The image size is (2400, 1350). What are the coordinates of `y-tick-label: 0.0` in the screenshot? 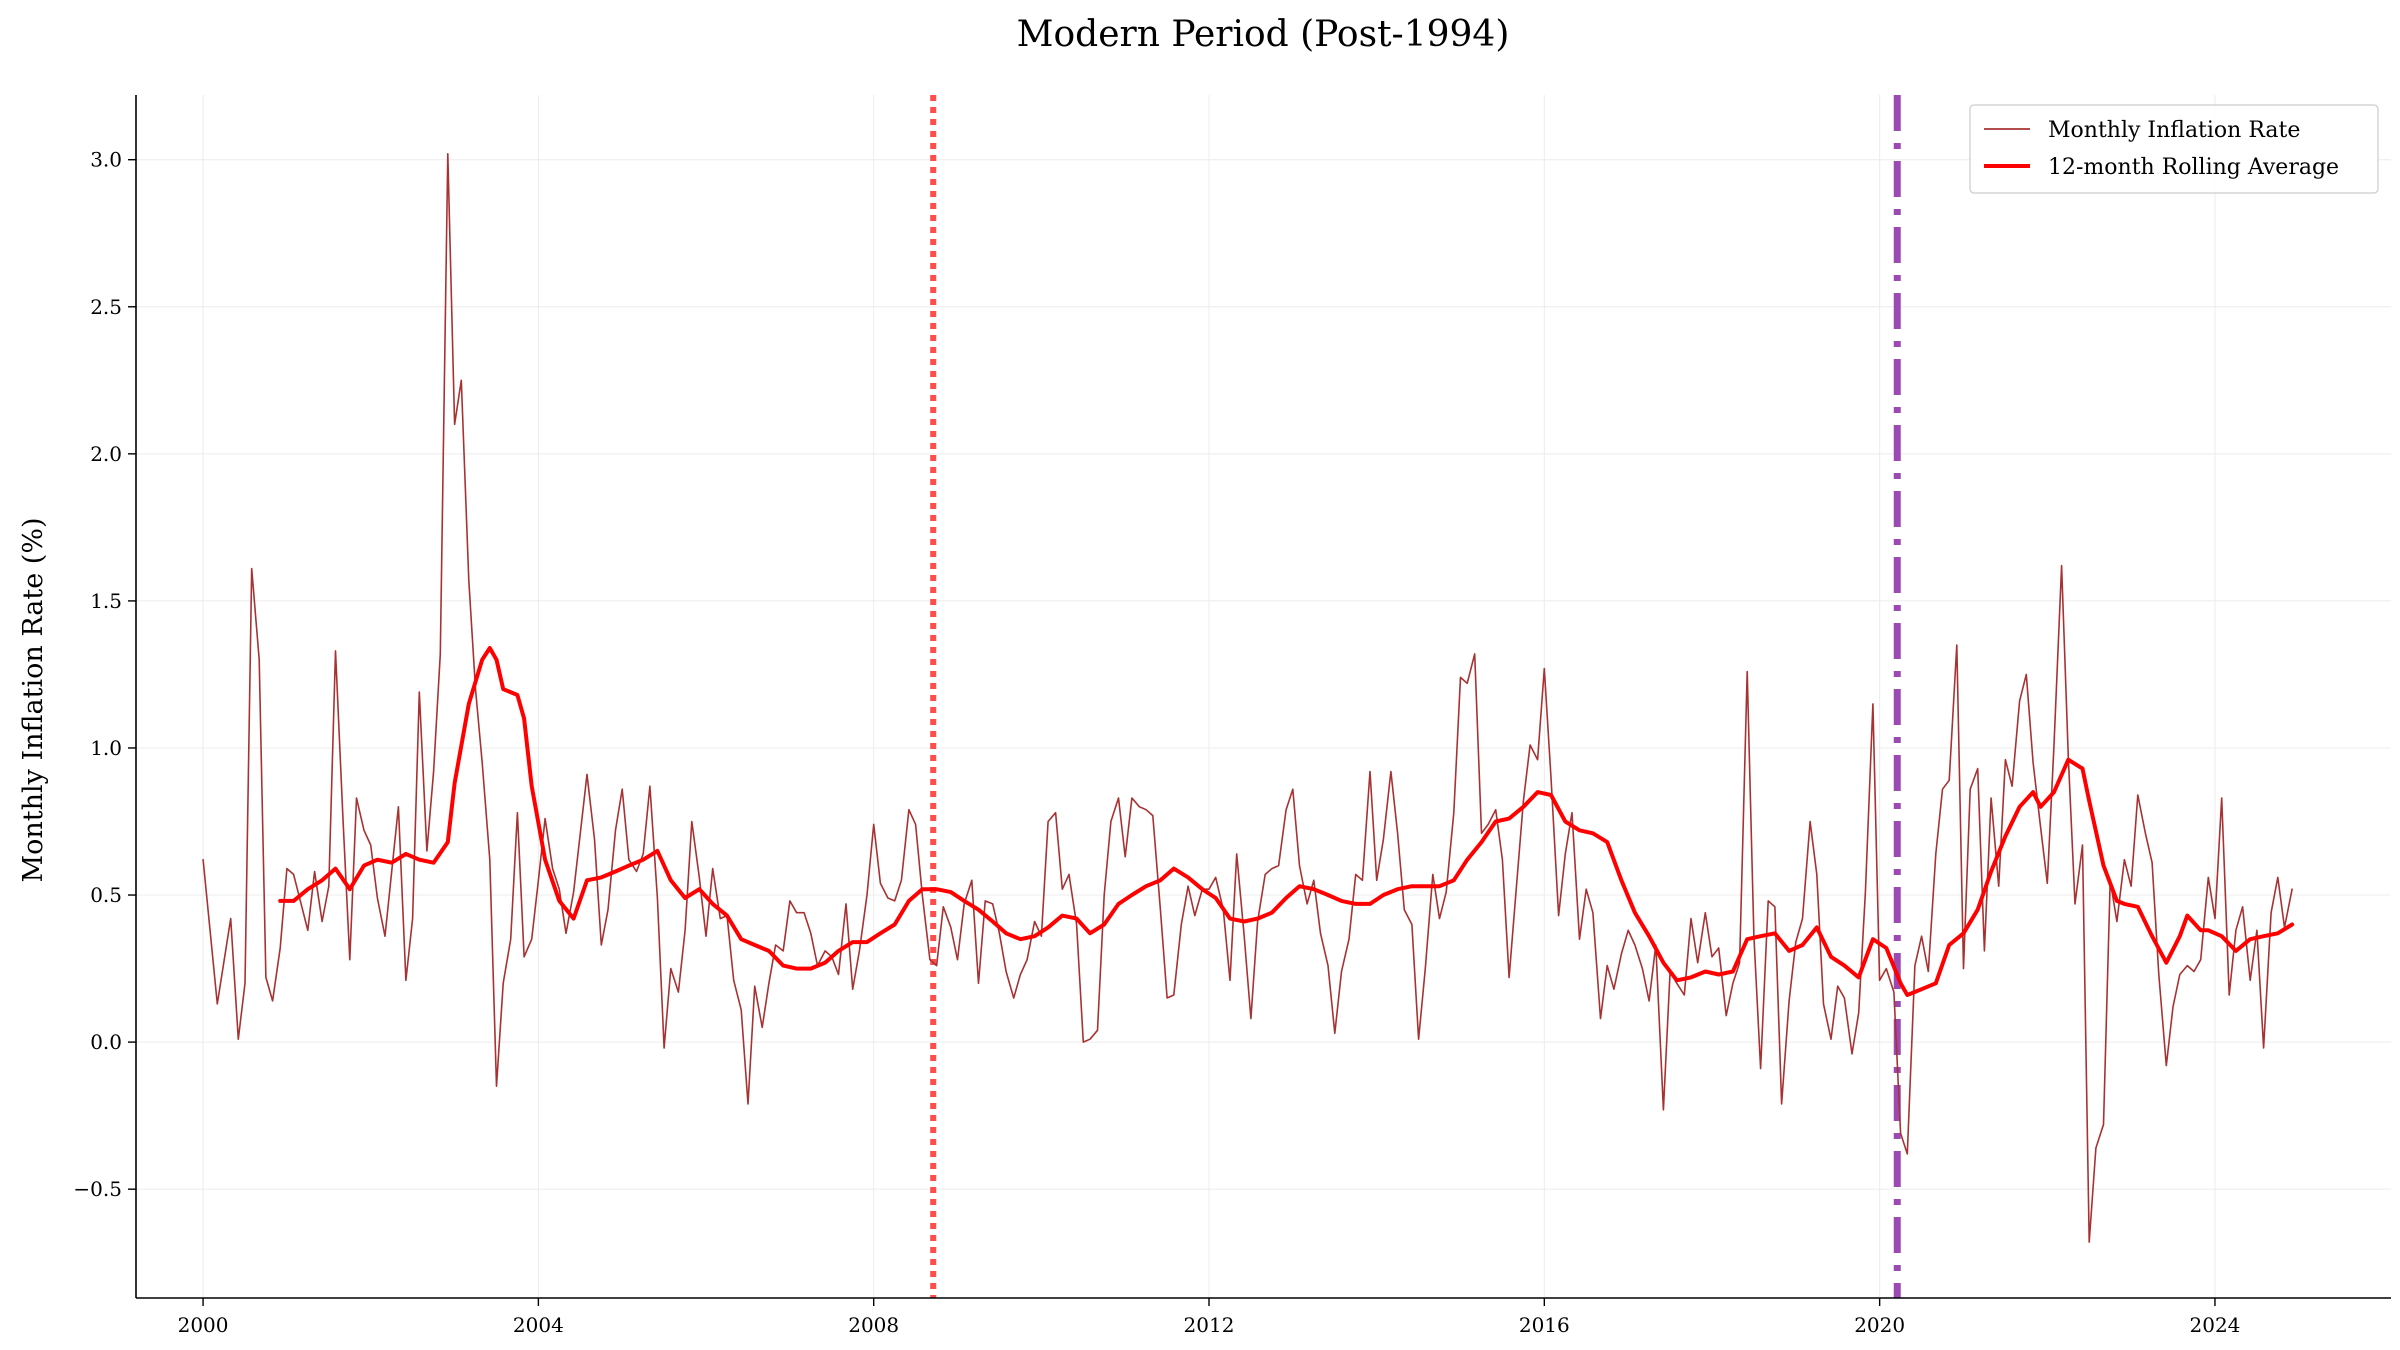 It's located at (106, 1042).